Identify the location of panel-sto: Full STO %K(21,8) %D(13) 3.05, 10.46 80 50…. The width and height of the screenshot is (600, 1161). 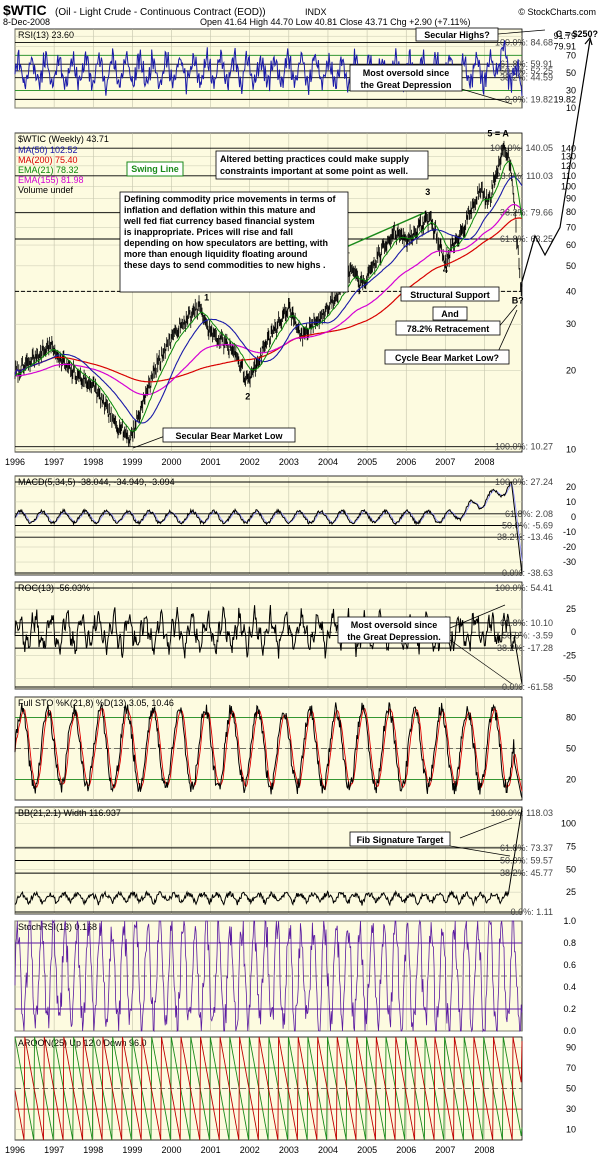
(295, 748).